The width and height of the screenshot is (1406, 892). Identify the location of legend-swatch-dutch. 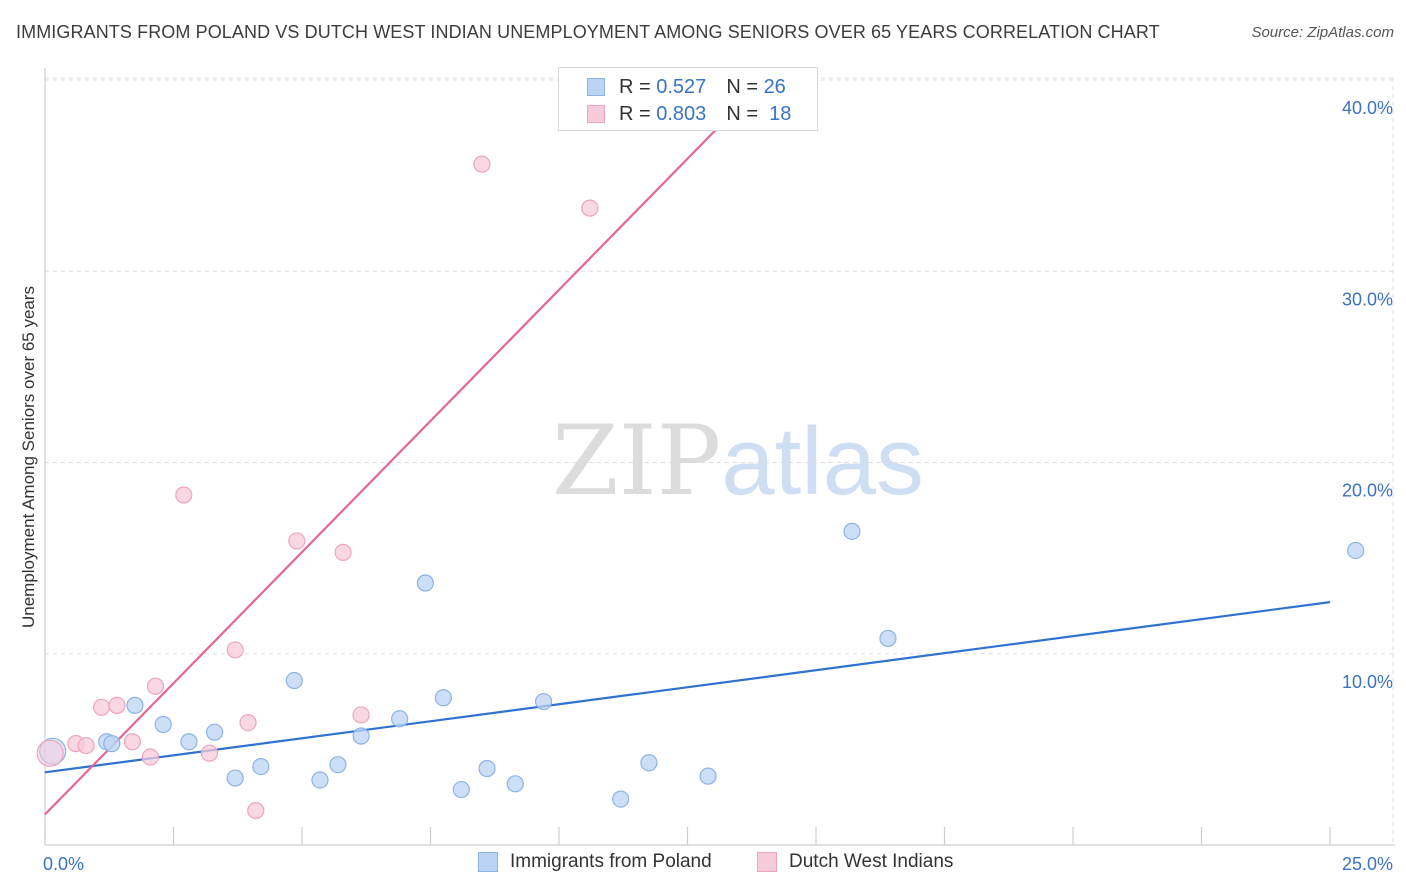
(596, 114).